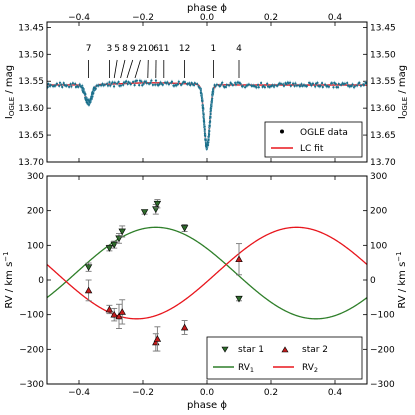 The width and height of the screenshot is (415, 415). What do you see at coordinates (324, 133) in the screenshot?
I see `lc-legend-data-label: OGLE data` at bounding box center [324, 133].